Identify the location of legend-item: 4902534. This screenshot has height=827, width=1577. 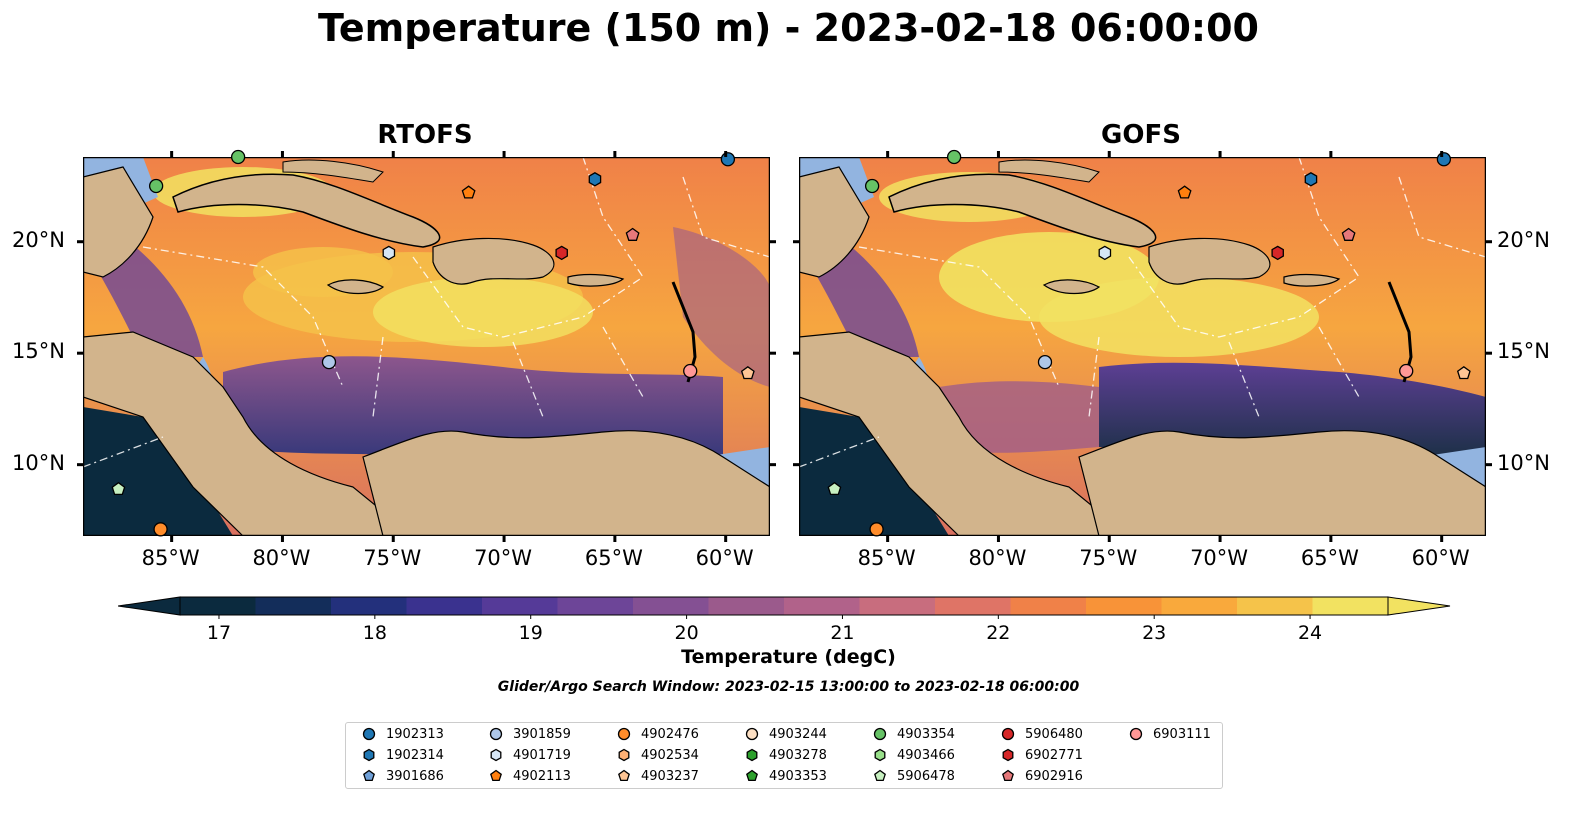
(657, 755).